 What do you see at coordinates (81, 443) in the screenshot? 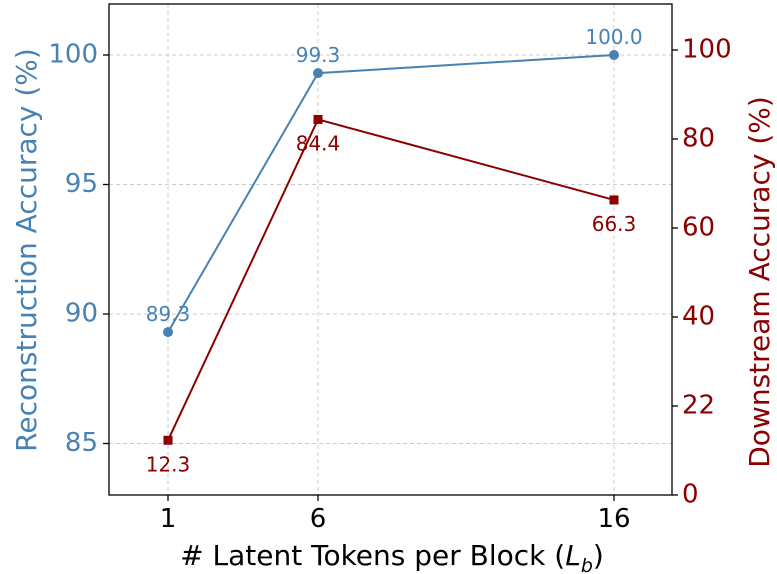
I see `y-left-tick-label: 85` at bounding box center [81, 443].